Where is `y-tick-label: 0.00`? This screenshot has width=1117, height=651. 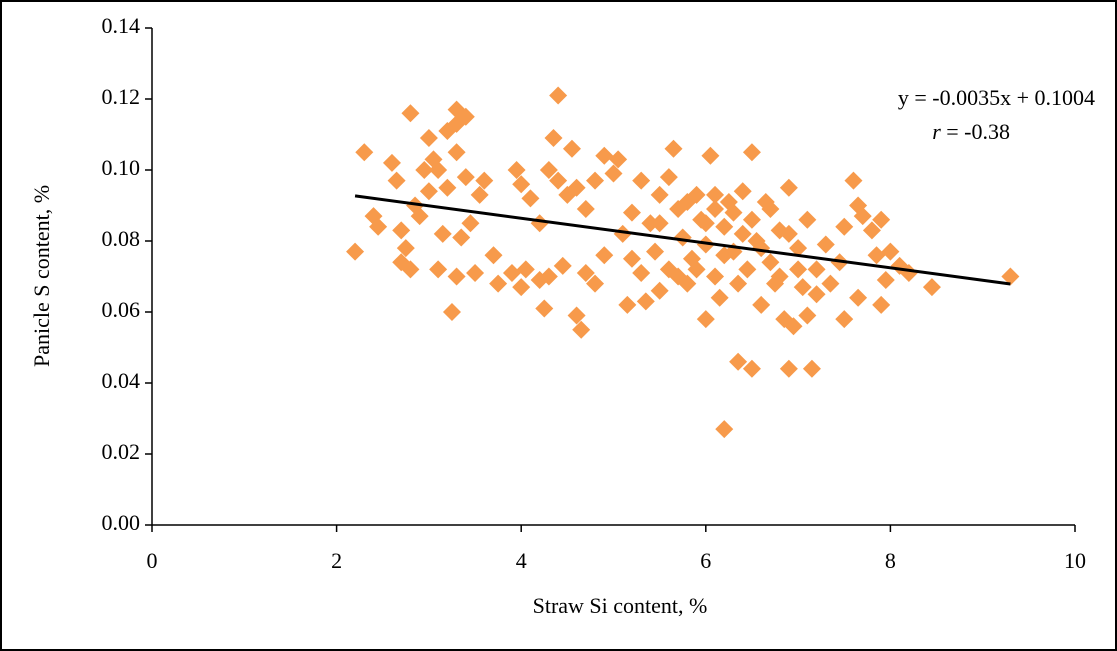 y-tick-label: 0.00 is located at coordinates (121, 522).